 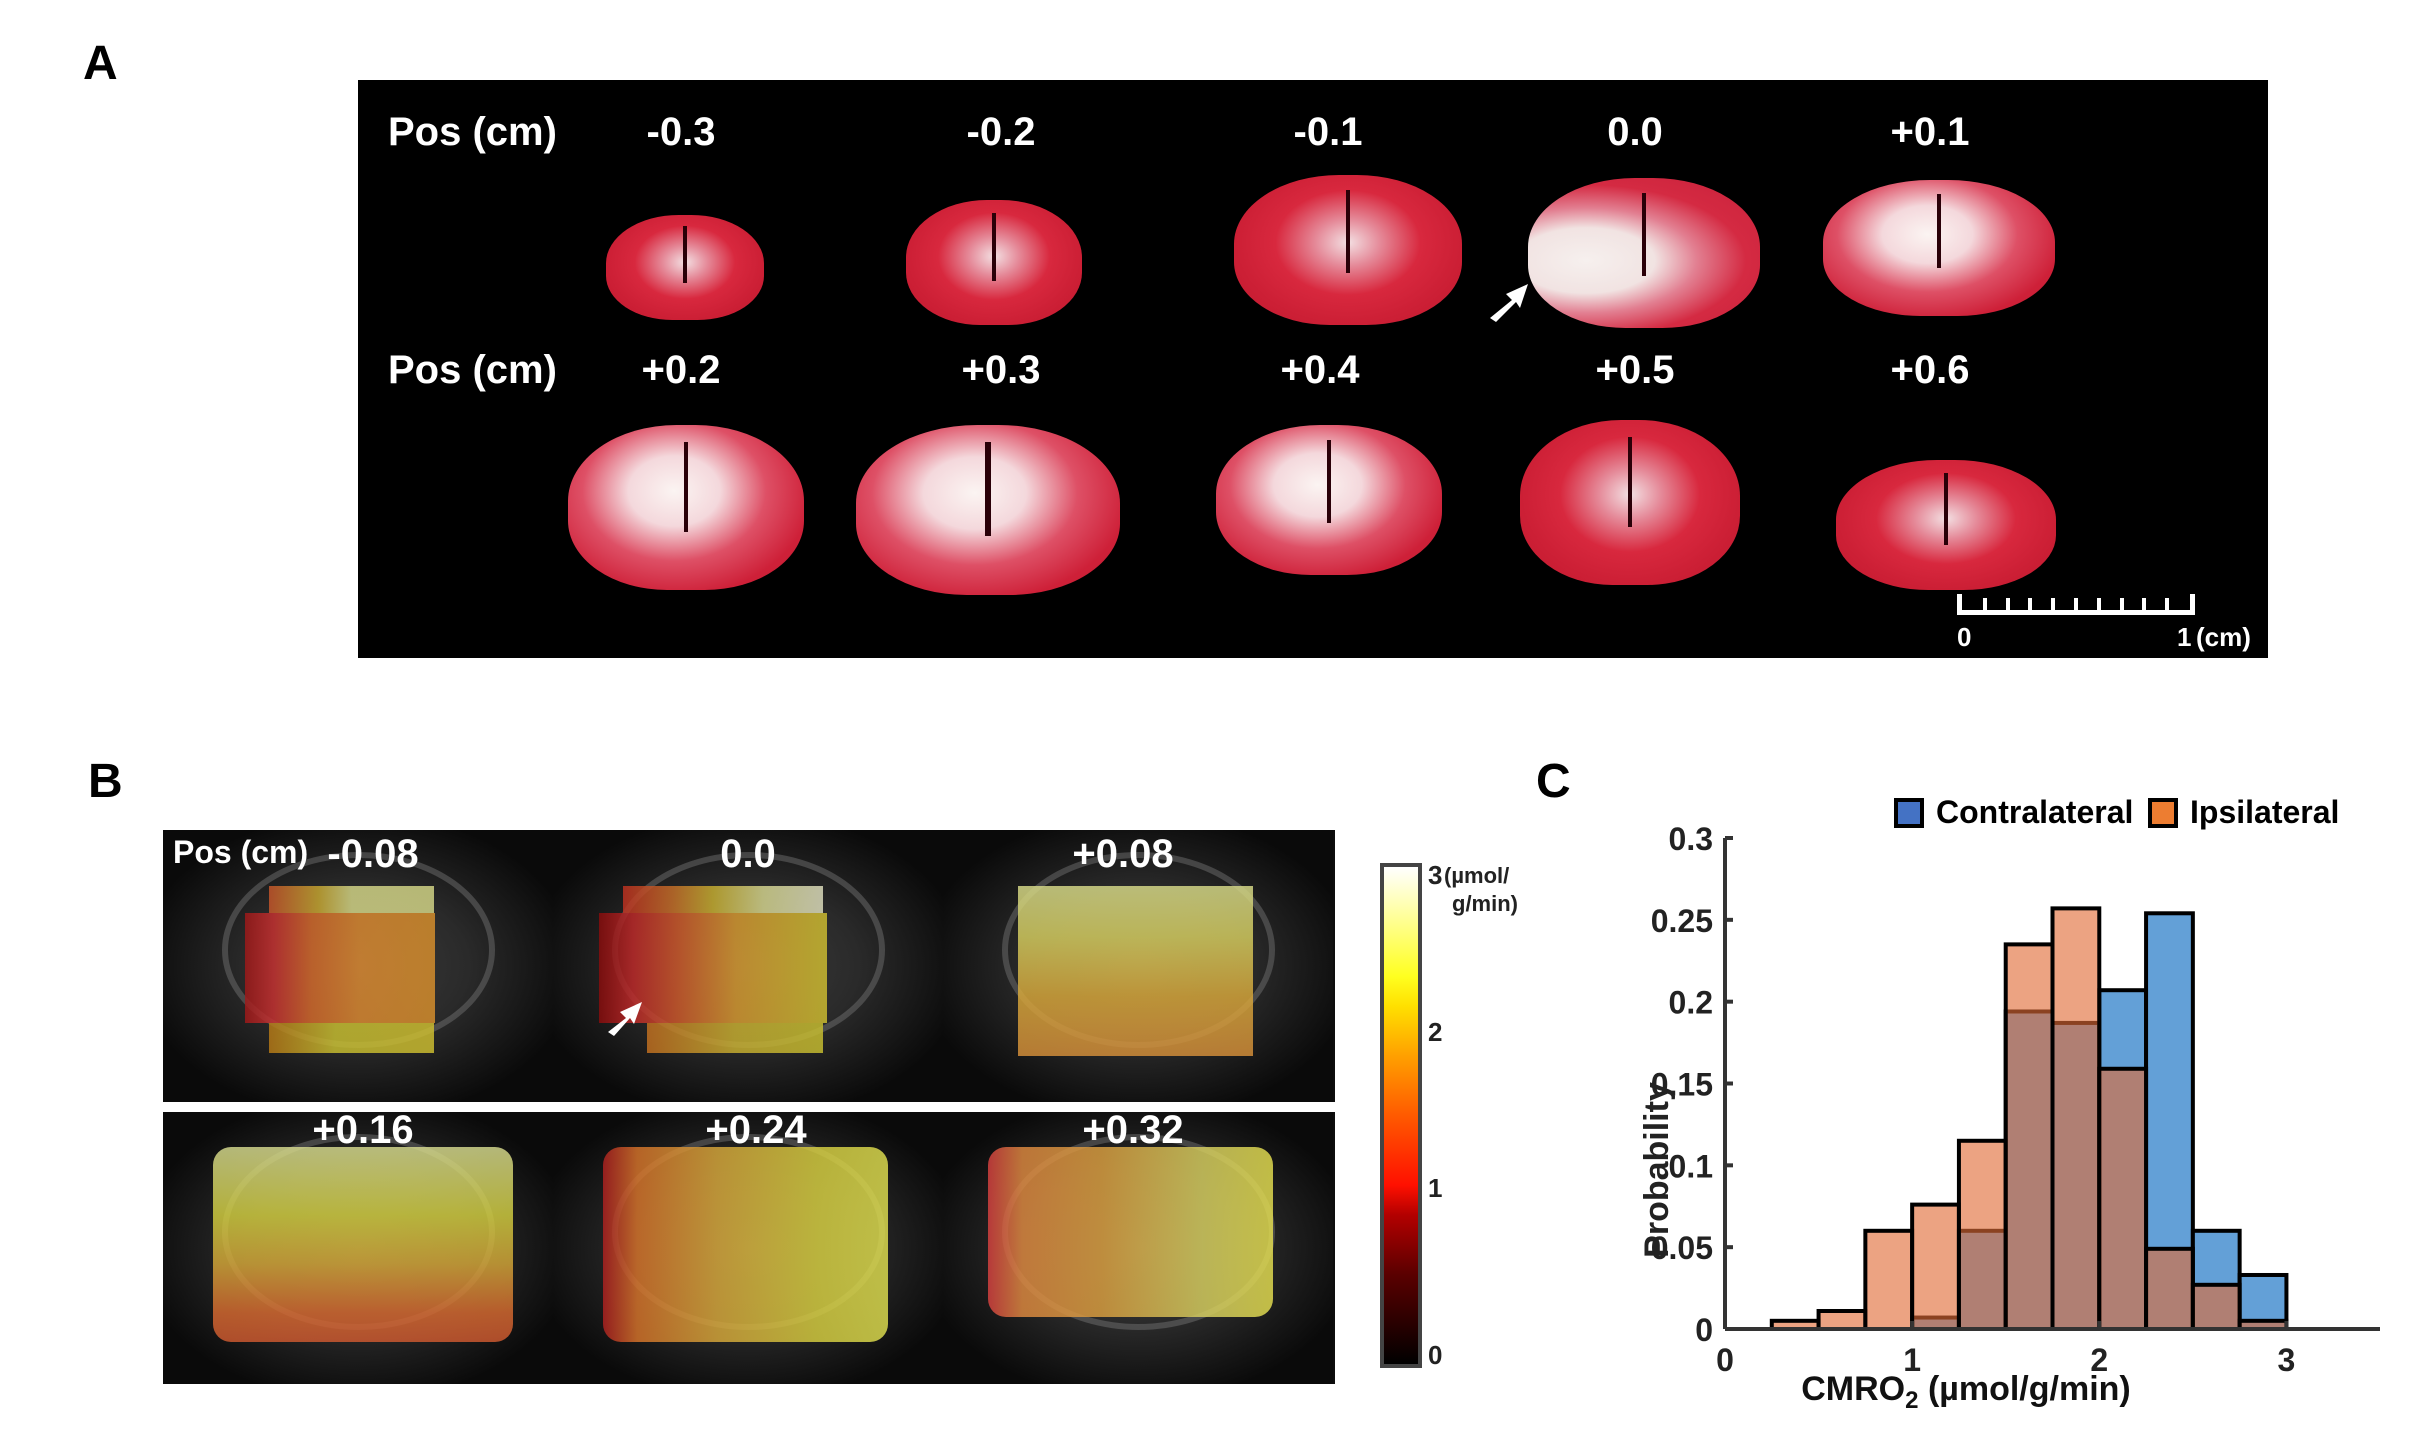 What do you see at coordinates (2099, 1360) in the screenshot?
I see `x-tick-label: 2` at bounding box center [2099, 1360].